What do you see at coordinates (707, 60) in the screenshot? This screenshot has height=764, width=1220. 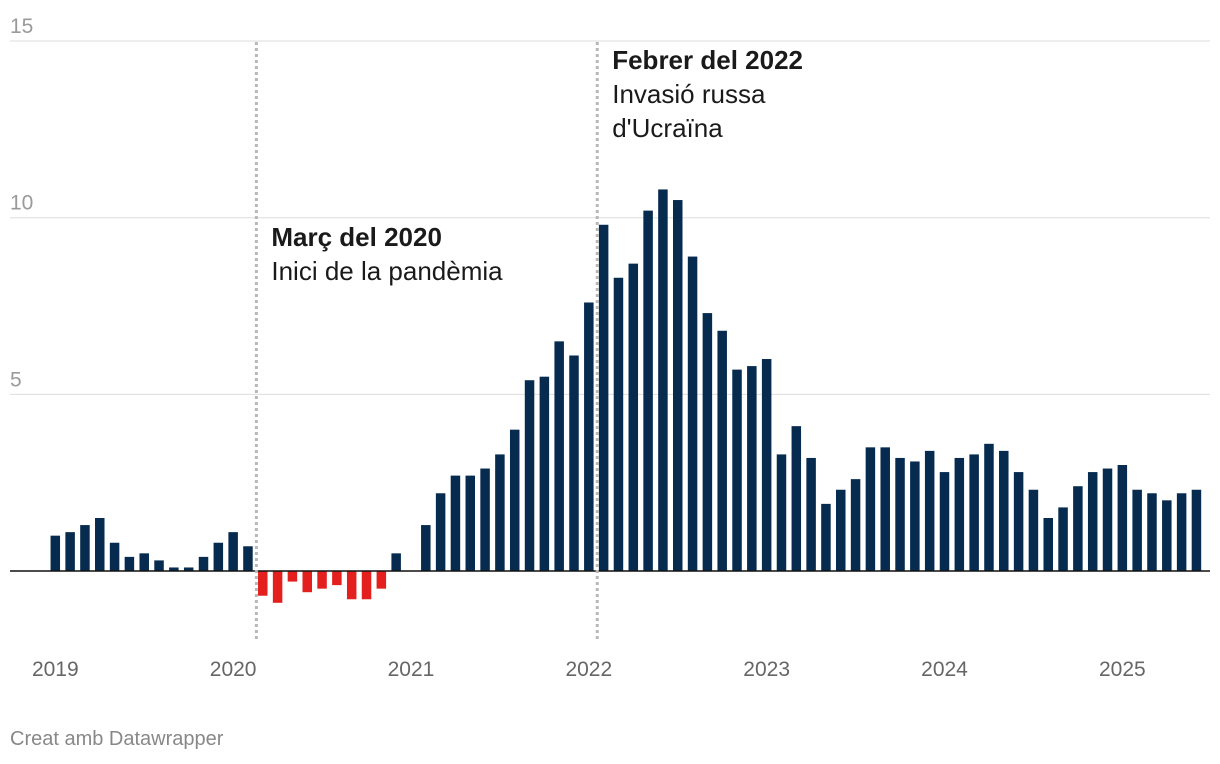 I see `annotation-title: Febrer del 2022` at bounding box center [707, 60].